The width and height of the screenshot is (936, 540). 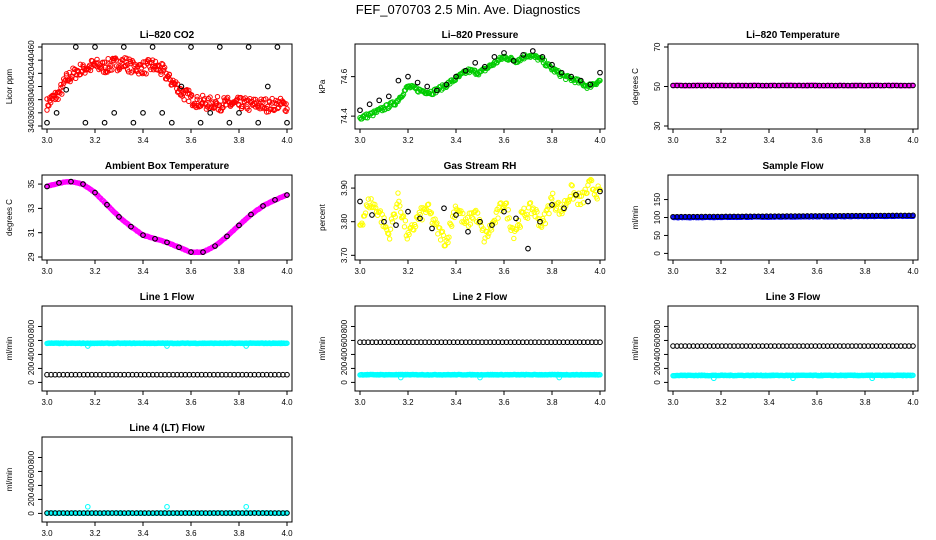 What do you see at coordinates (143, 271) in the screenshot?
I see `x-tick-label: 3.4` at bounding box center [143, 271].